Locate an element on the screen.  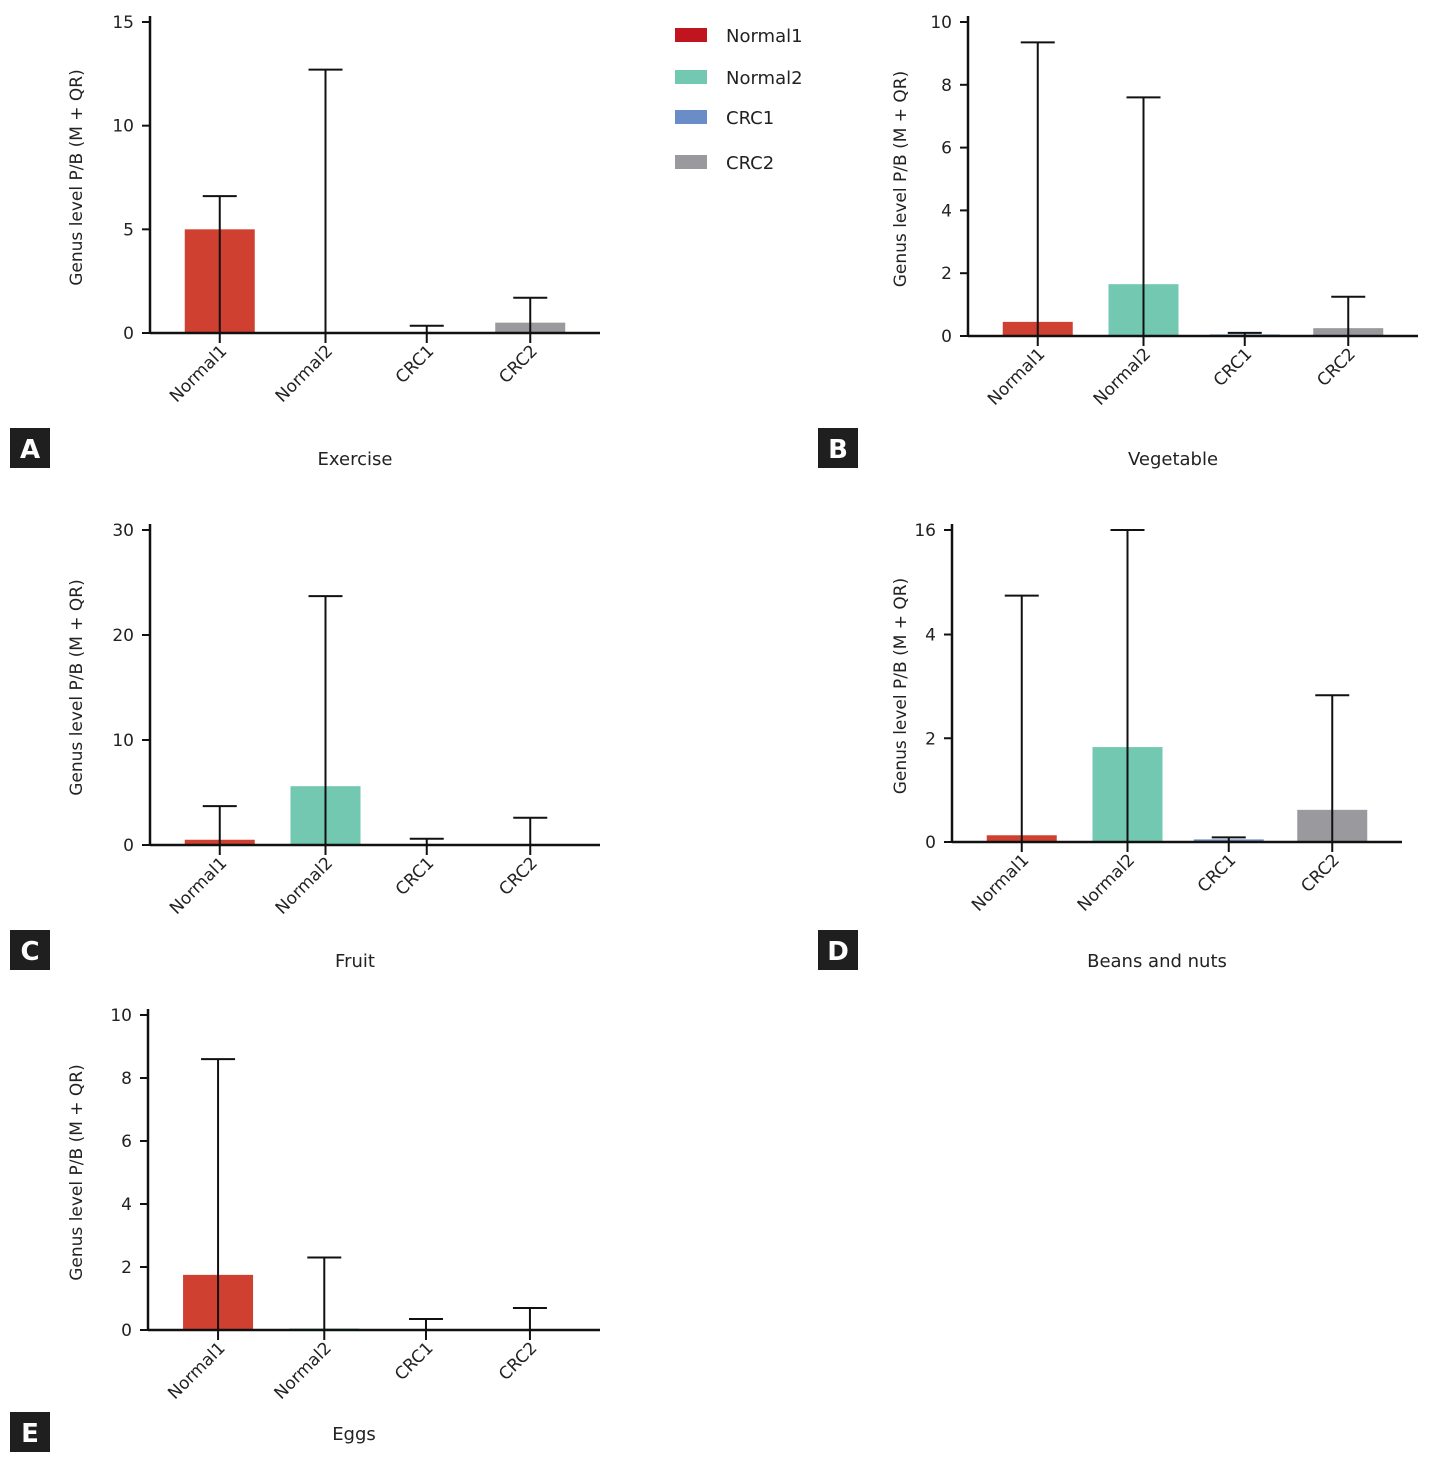
panel-letter-text: A is located at coordinates (30, 450).